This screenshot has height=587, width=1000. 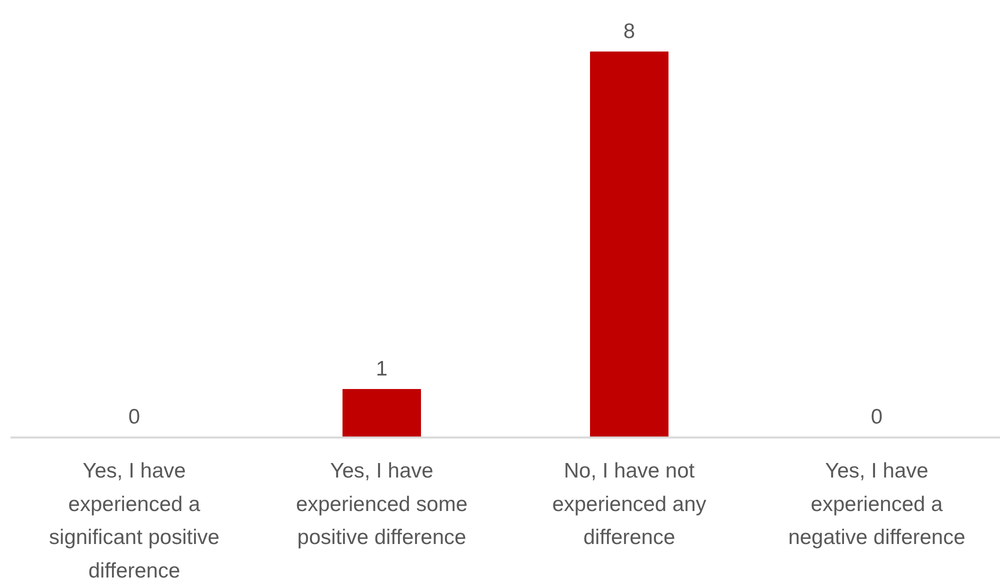 What do you see at coordinates (877, 505) in the screenshot?
I see `x-tick-label: Yes, I have experienced a negative difference` at bounding box center [877, 505].